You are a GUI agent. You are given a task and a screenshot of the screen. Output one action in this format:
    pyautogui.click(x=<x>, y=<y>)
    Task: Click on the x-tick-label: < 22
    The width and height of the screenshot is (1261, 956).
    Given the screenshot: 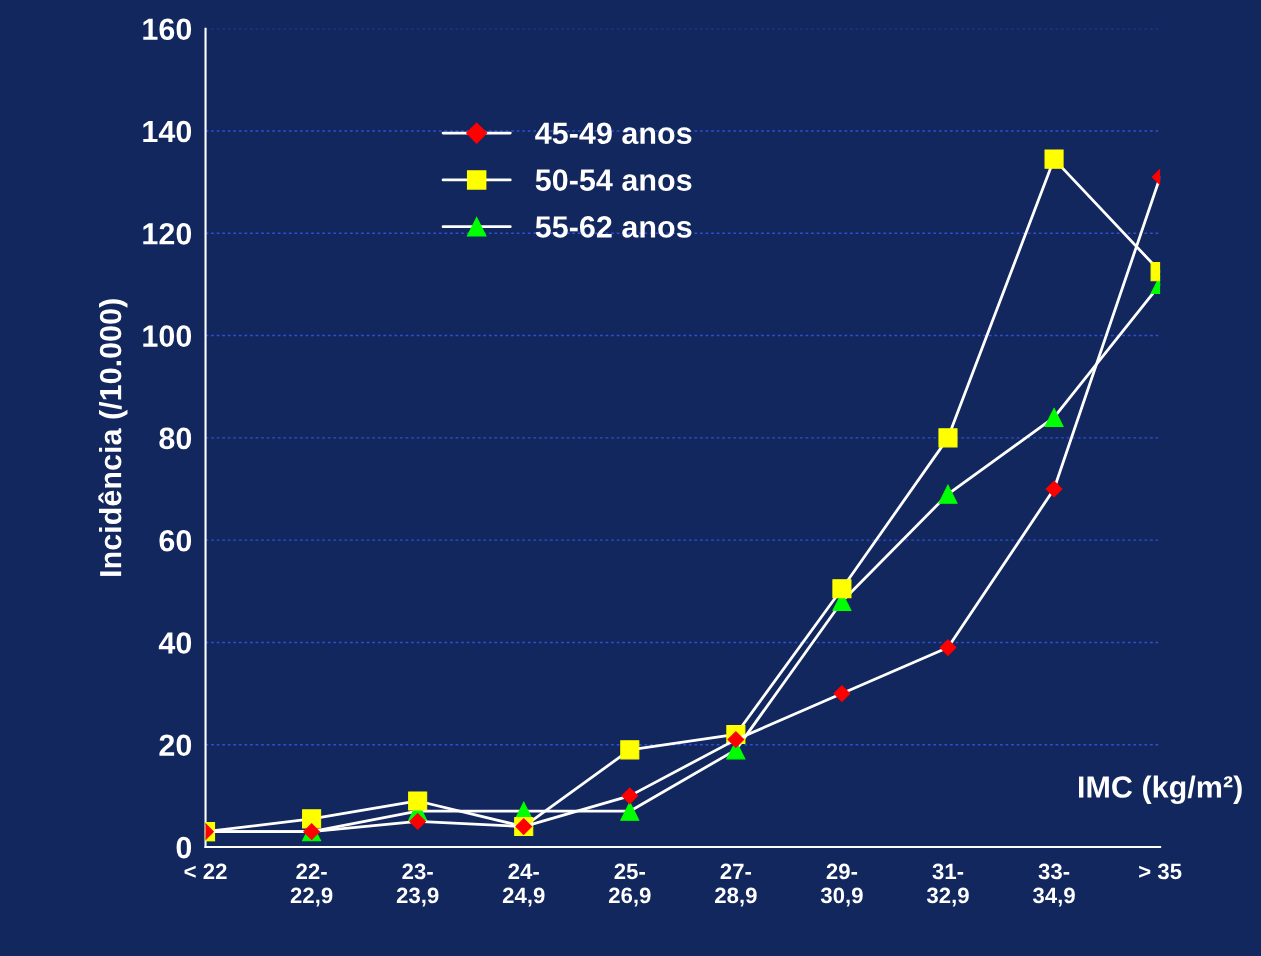 What is the action you would take?
    pyautogui.click(x=205, y=871)
    